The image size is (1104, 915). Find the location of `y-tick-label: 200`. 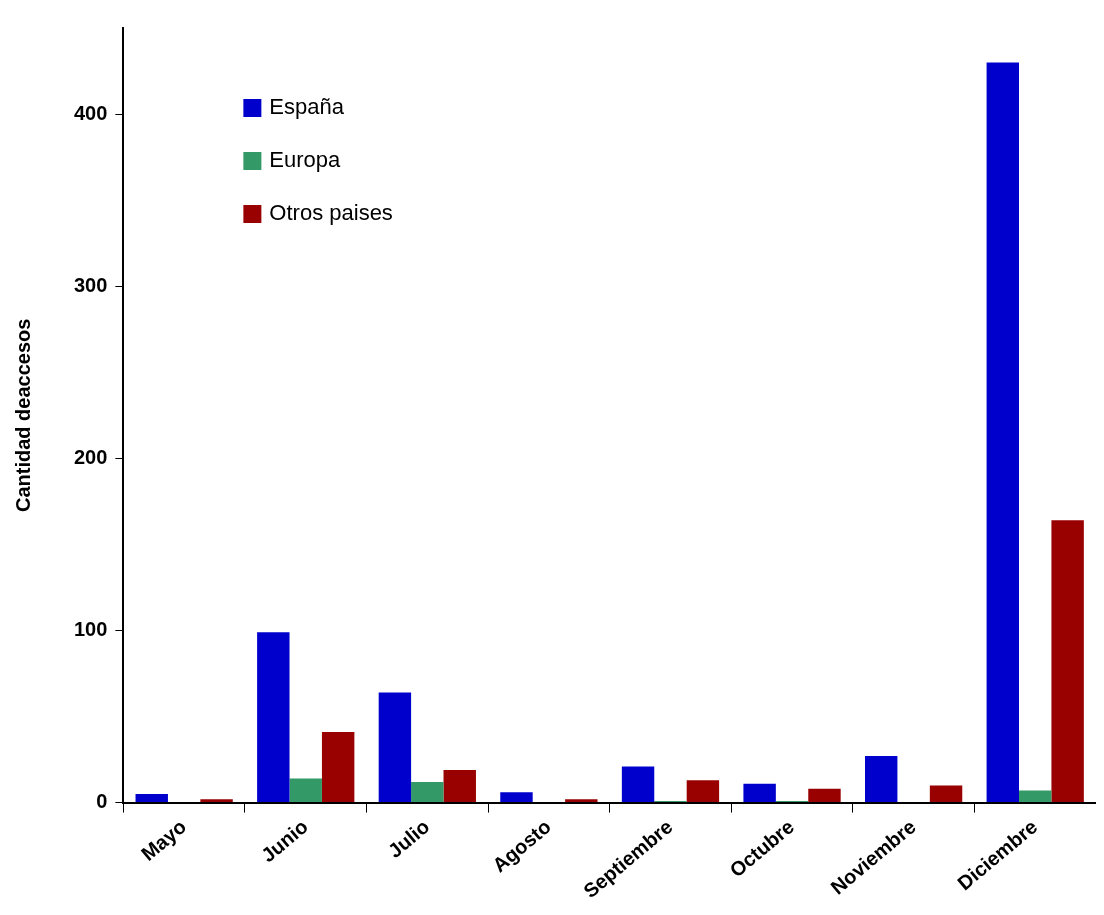

y-tick-label: 200 is located at coordinates (90, 456).